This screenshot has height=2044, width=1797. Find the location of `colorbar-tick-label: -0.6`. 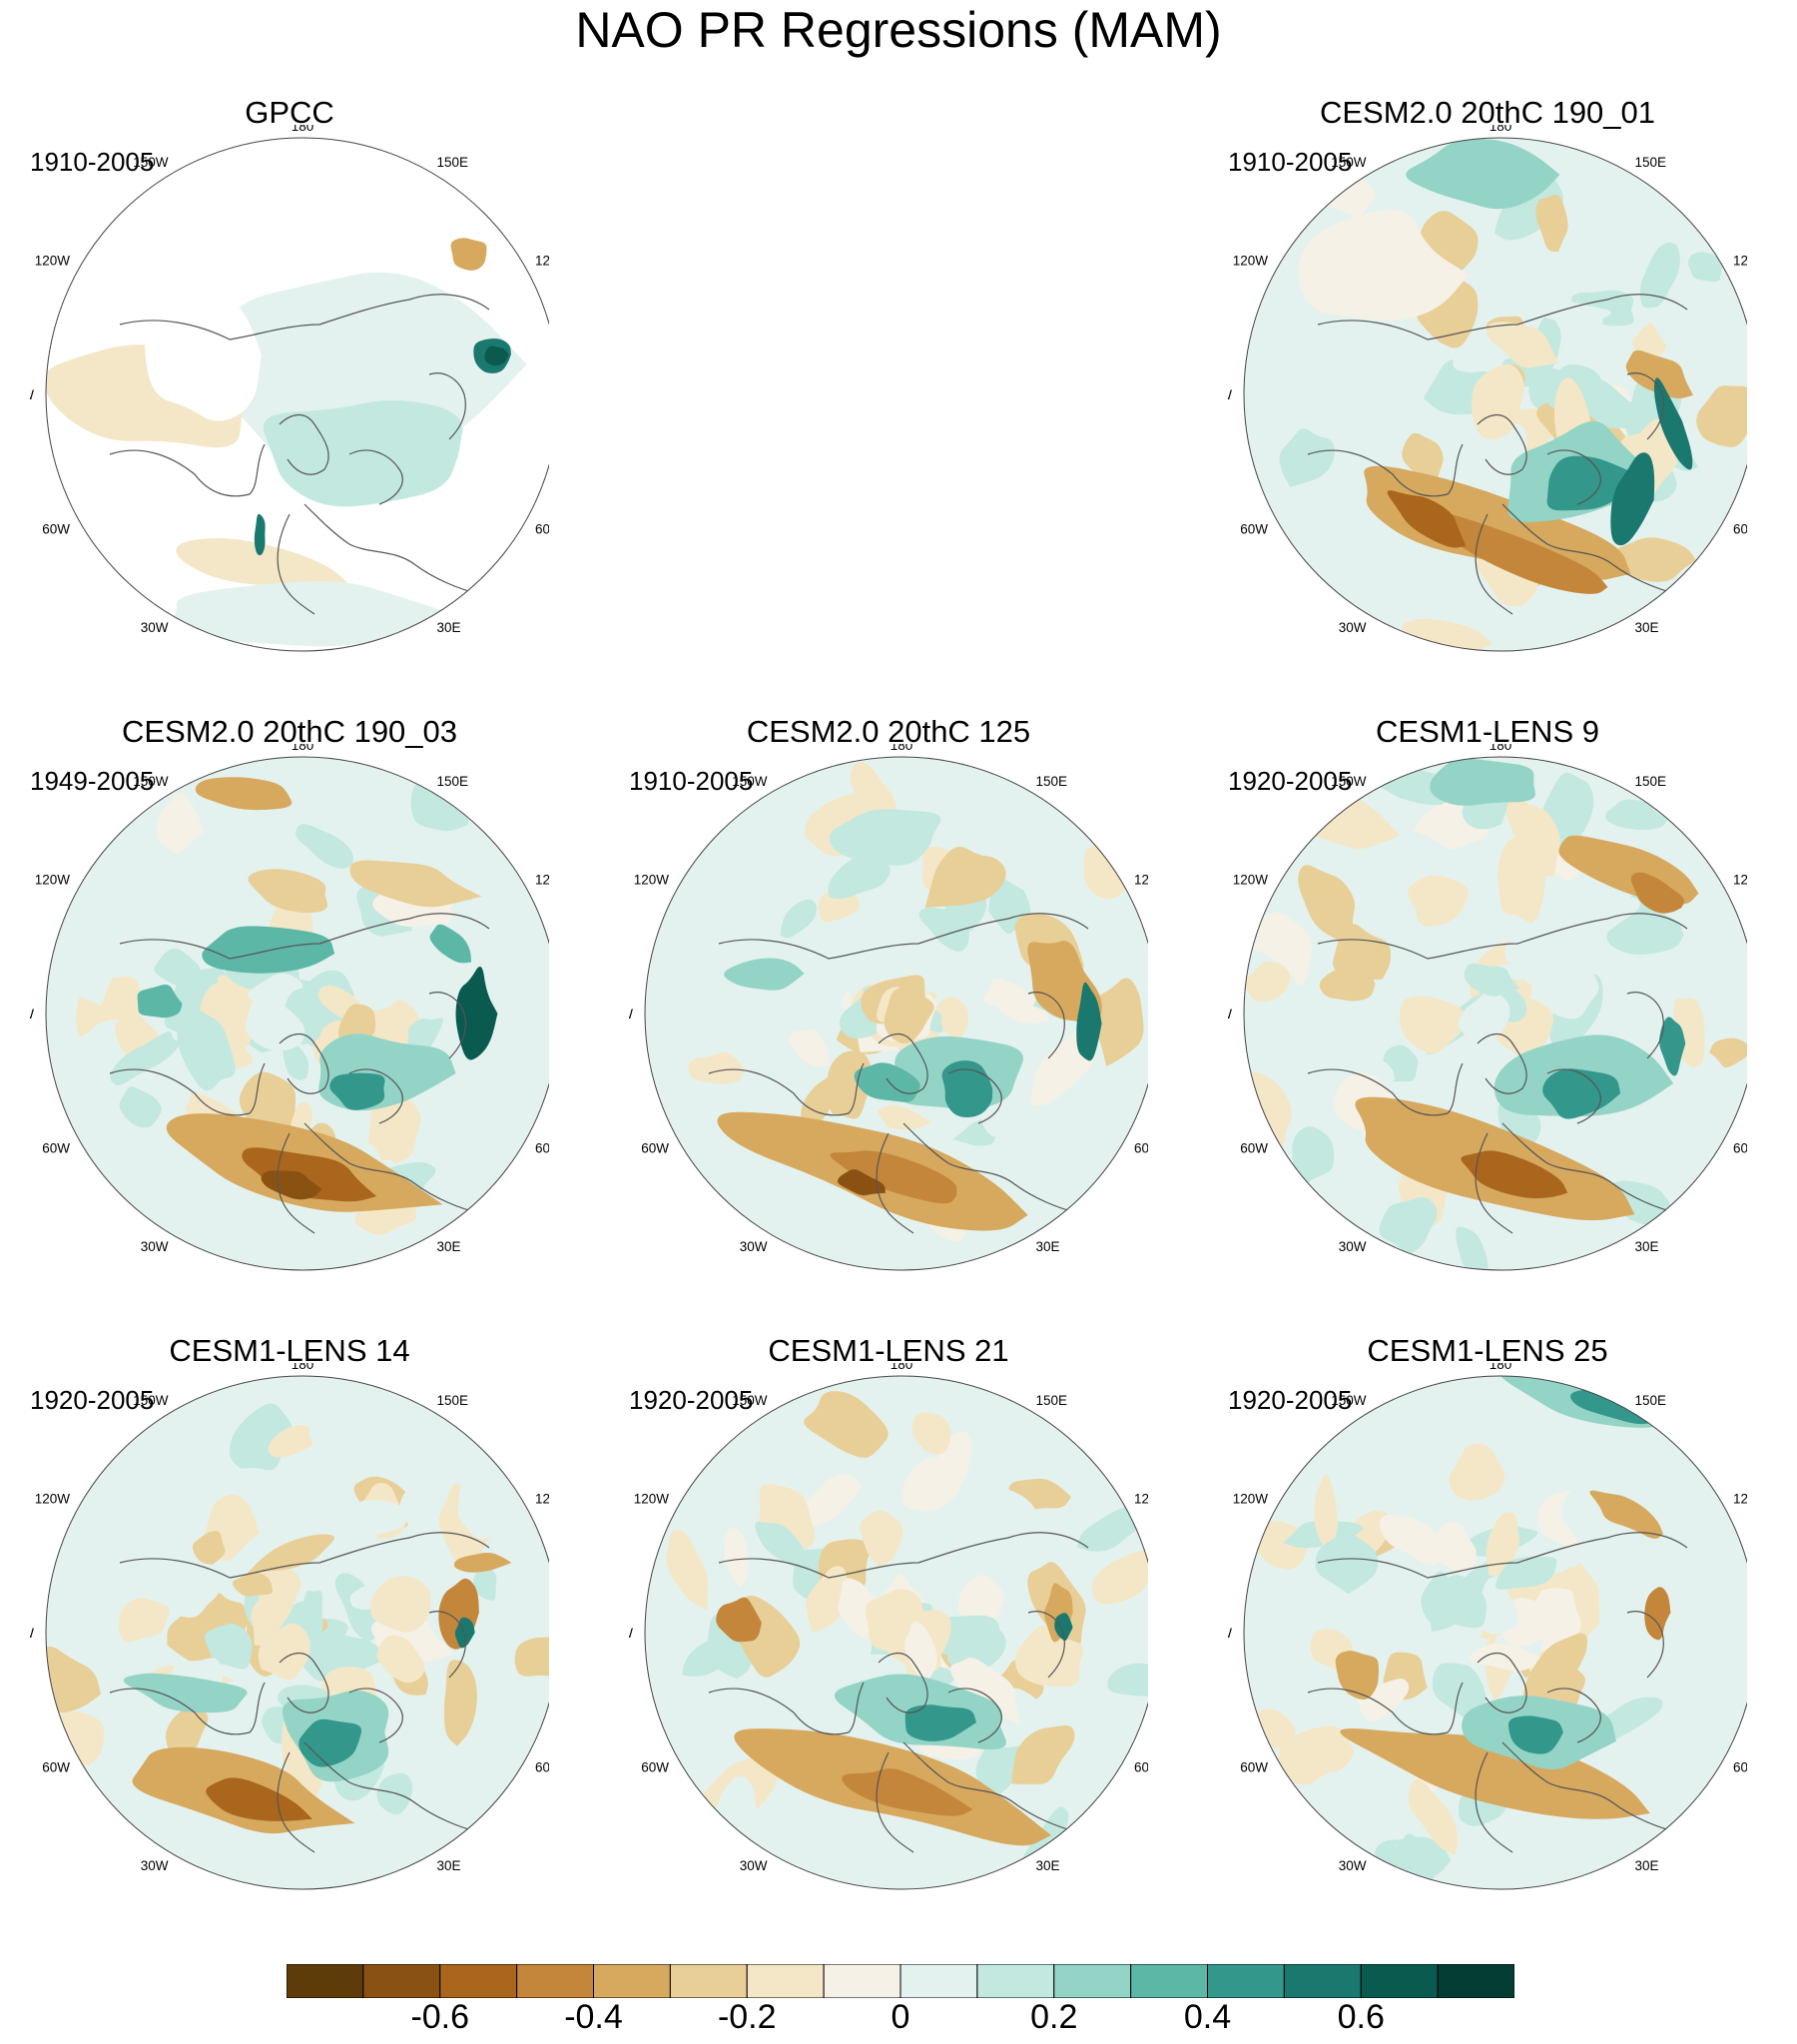

colorbar-tick-label: -0.6 is located at coordinates (440, 2017).